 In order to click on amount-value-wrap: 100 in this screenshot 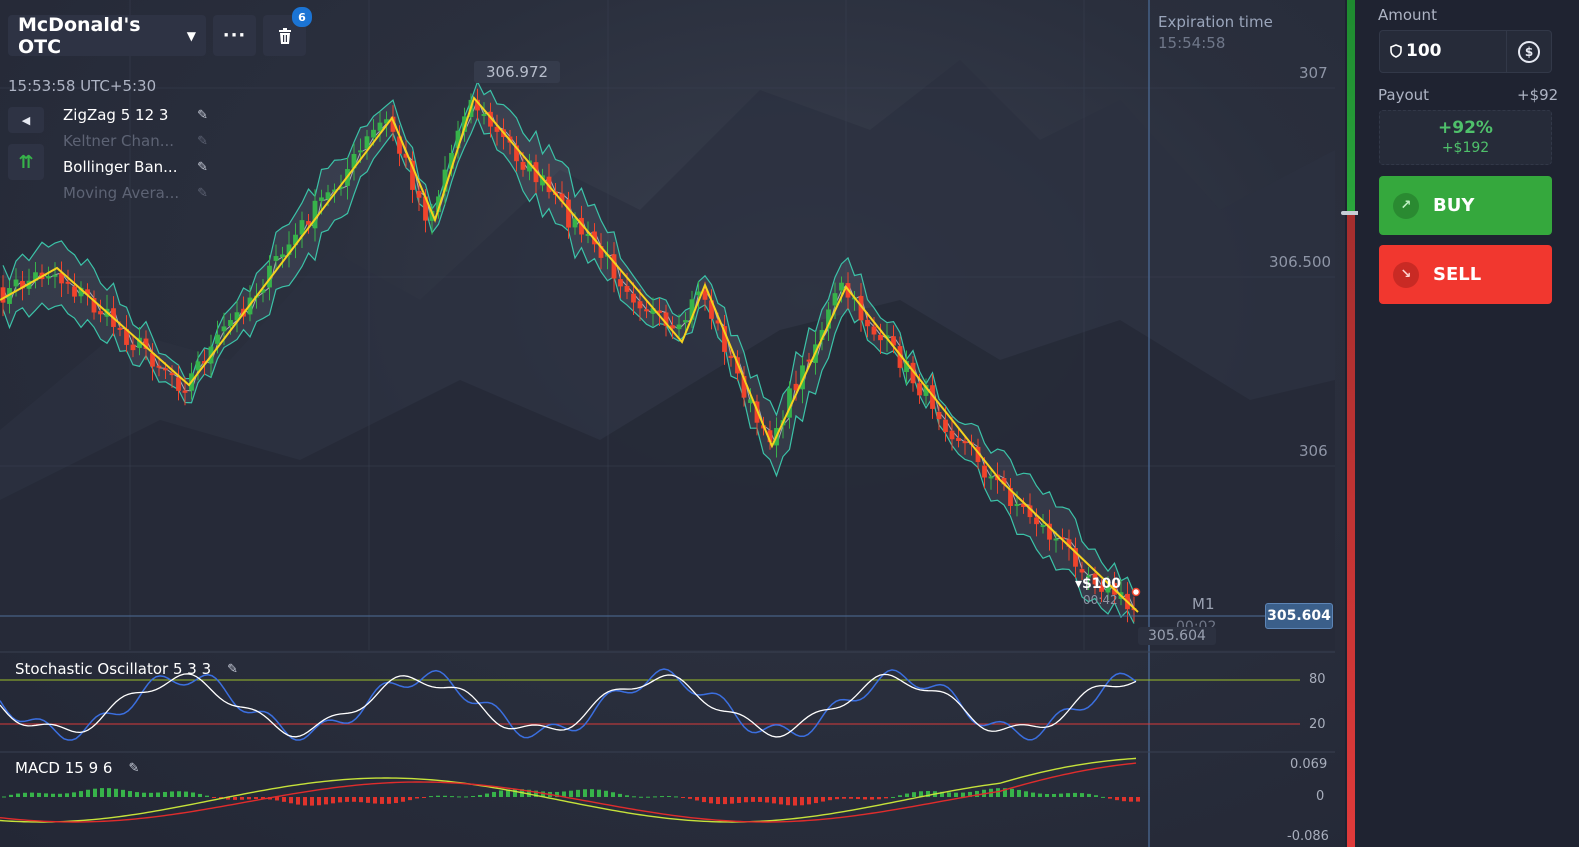, I will do `click(1416, 51)`.